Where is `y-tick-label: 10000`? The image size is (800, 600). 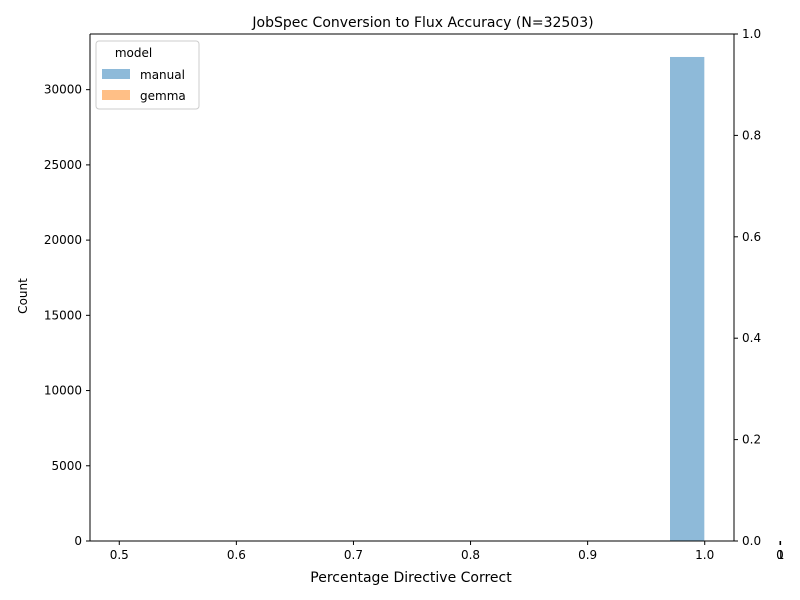 y-tick-label: 10000 is located at coordinates (63, 391).